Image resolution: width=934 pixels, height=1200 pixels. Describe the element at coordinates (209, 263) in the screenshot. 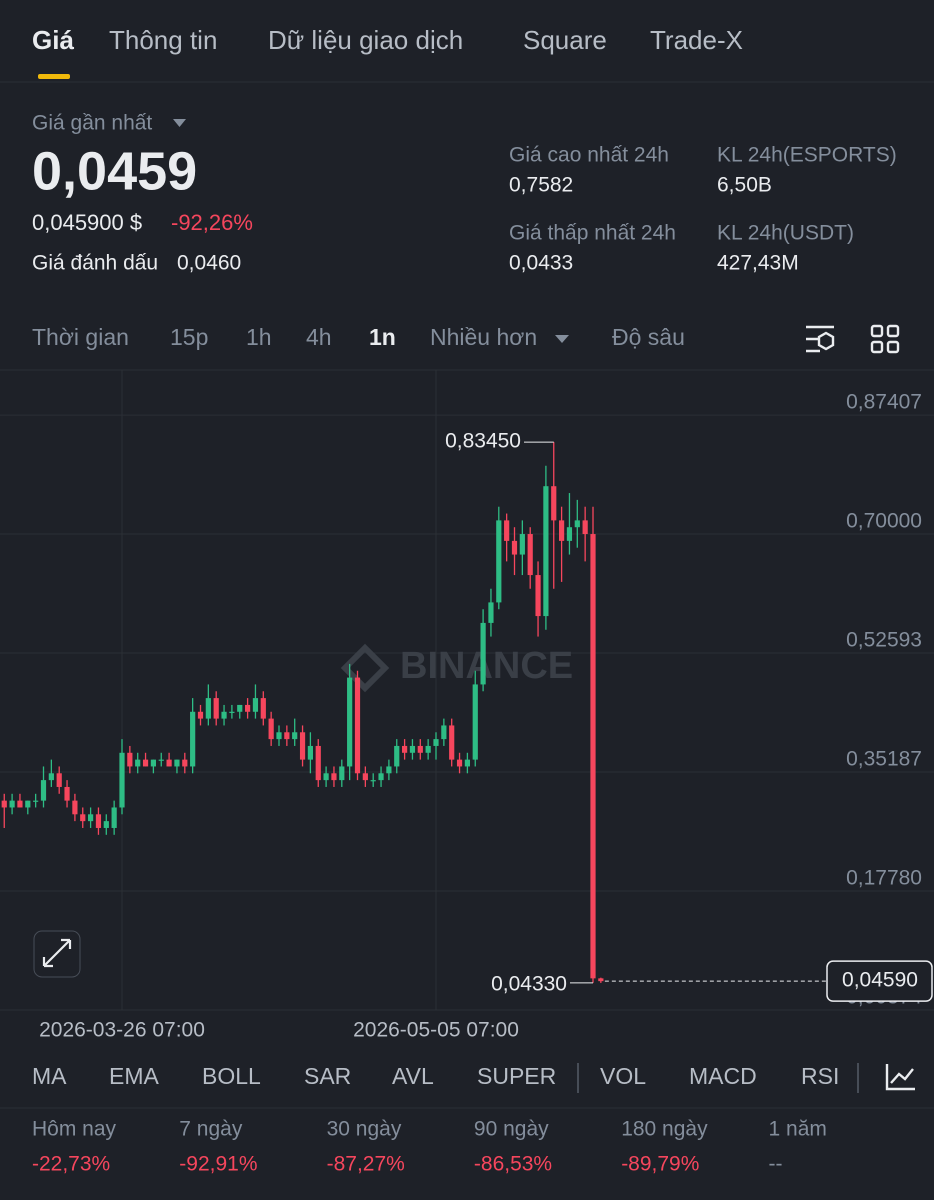

I see `mark-price: 0,0460` at that location.